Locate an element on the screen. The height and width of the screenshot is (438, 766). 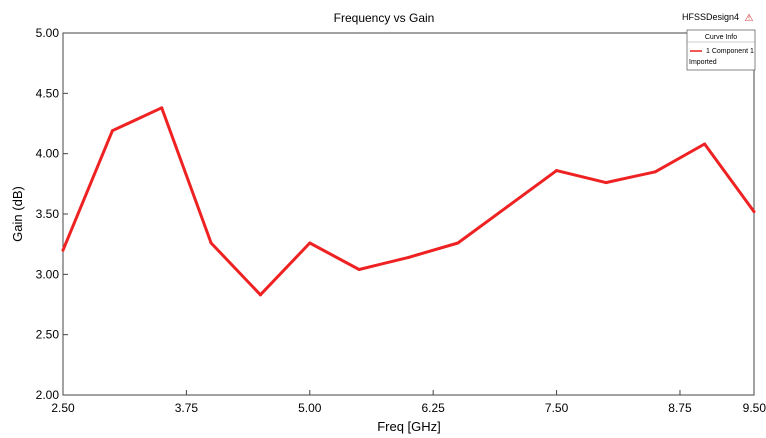
x-tick-label: 7.50 is located at coordinates (557, 408).